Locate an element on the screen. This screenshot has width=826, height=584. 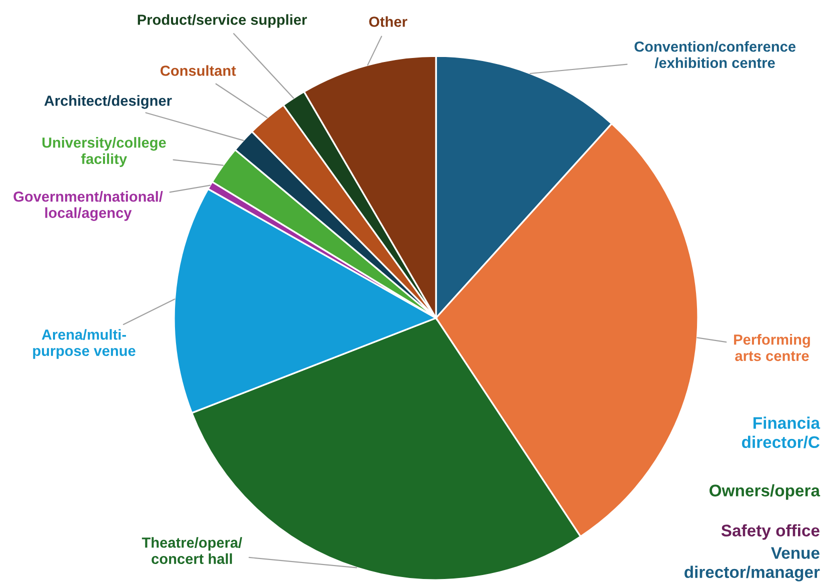
text: Owners/opera is located at coordinates (765, 492).